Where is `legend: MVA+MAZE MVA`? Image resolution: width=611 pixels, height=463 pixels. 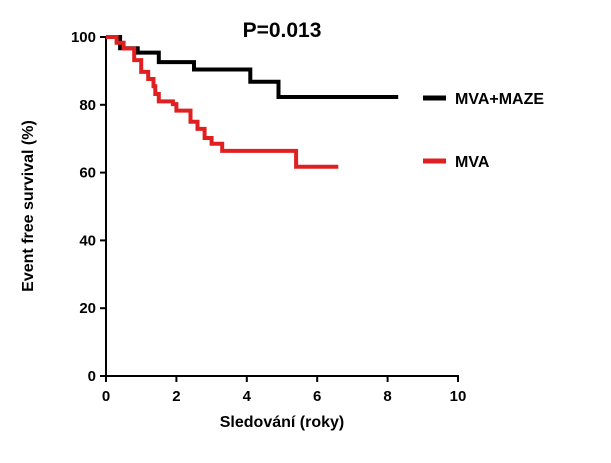 legend: MVA+MAZE MVA is located at coordinates (483, 131).